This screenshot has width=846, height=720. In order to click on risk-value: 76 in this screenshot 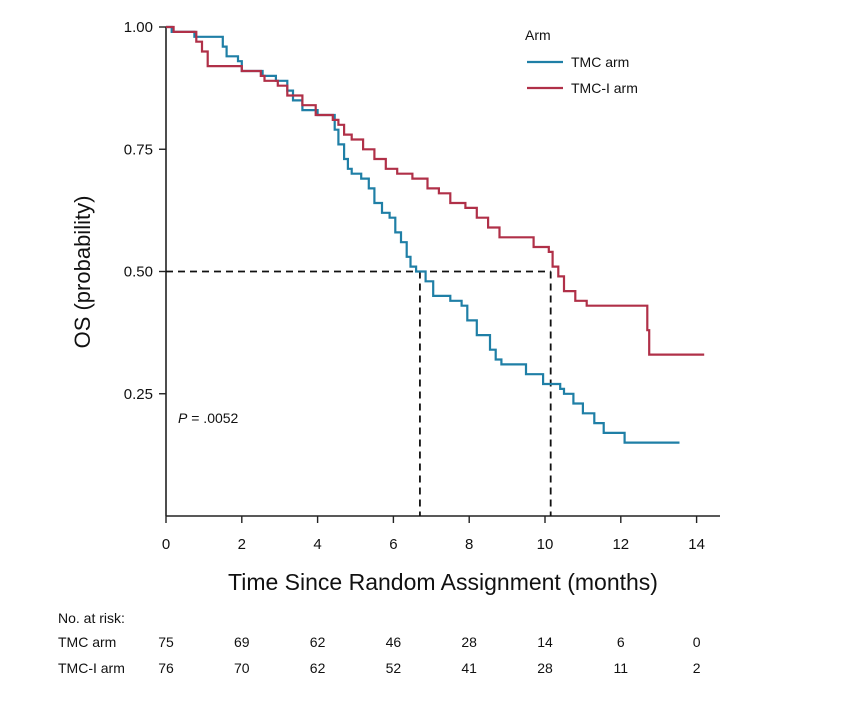, I will do `click(166, 668)`.